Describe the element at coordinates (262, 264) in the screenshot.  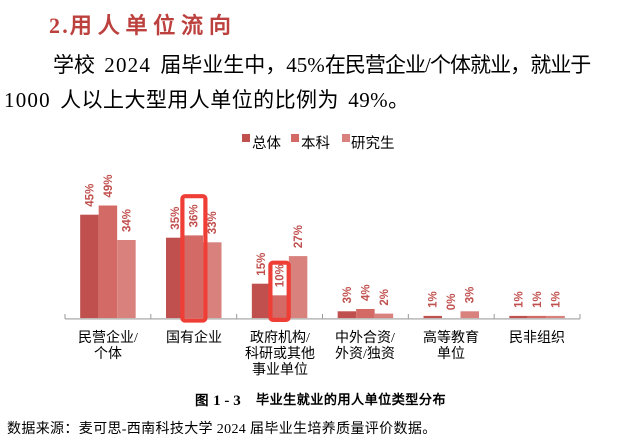
I see `svg-text: 15%` at that location.